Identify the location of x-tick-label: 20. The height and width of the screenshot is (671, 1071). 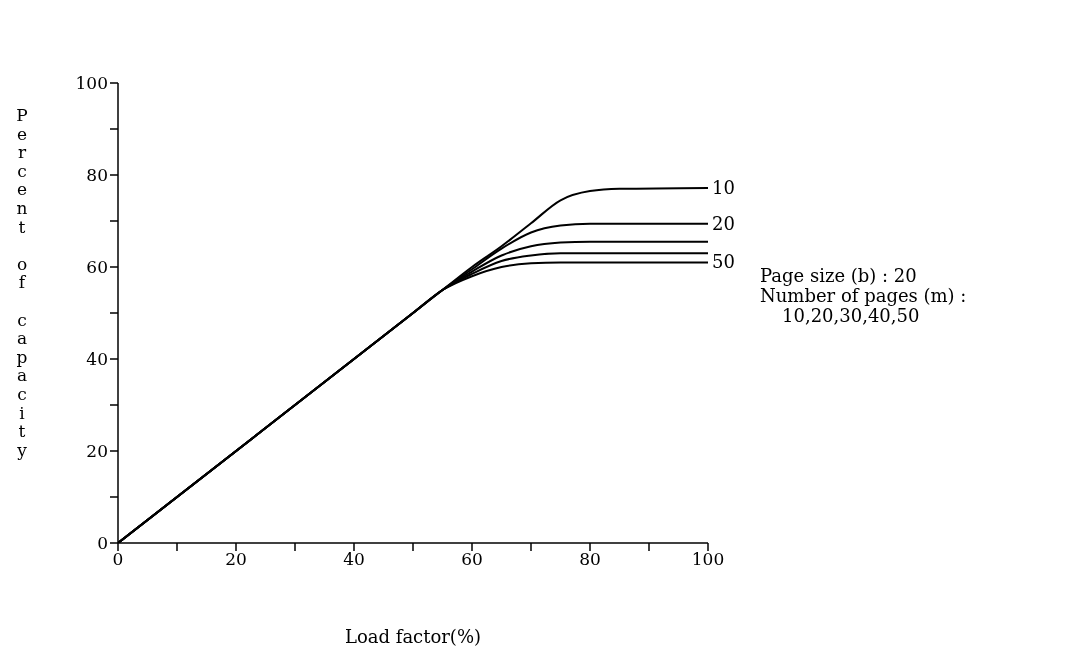
(236, 559).